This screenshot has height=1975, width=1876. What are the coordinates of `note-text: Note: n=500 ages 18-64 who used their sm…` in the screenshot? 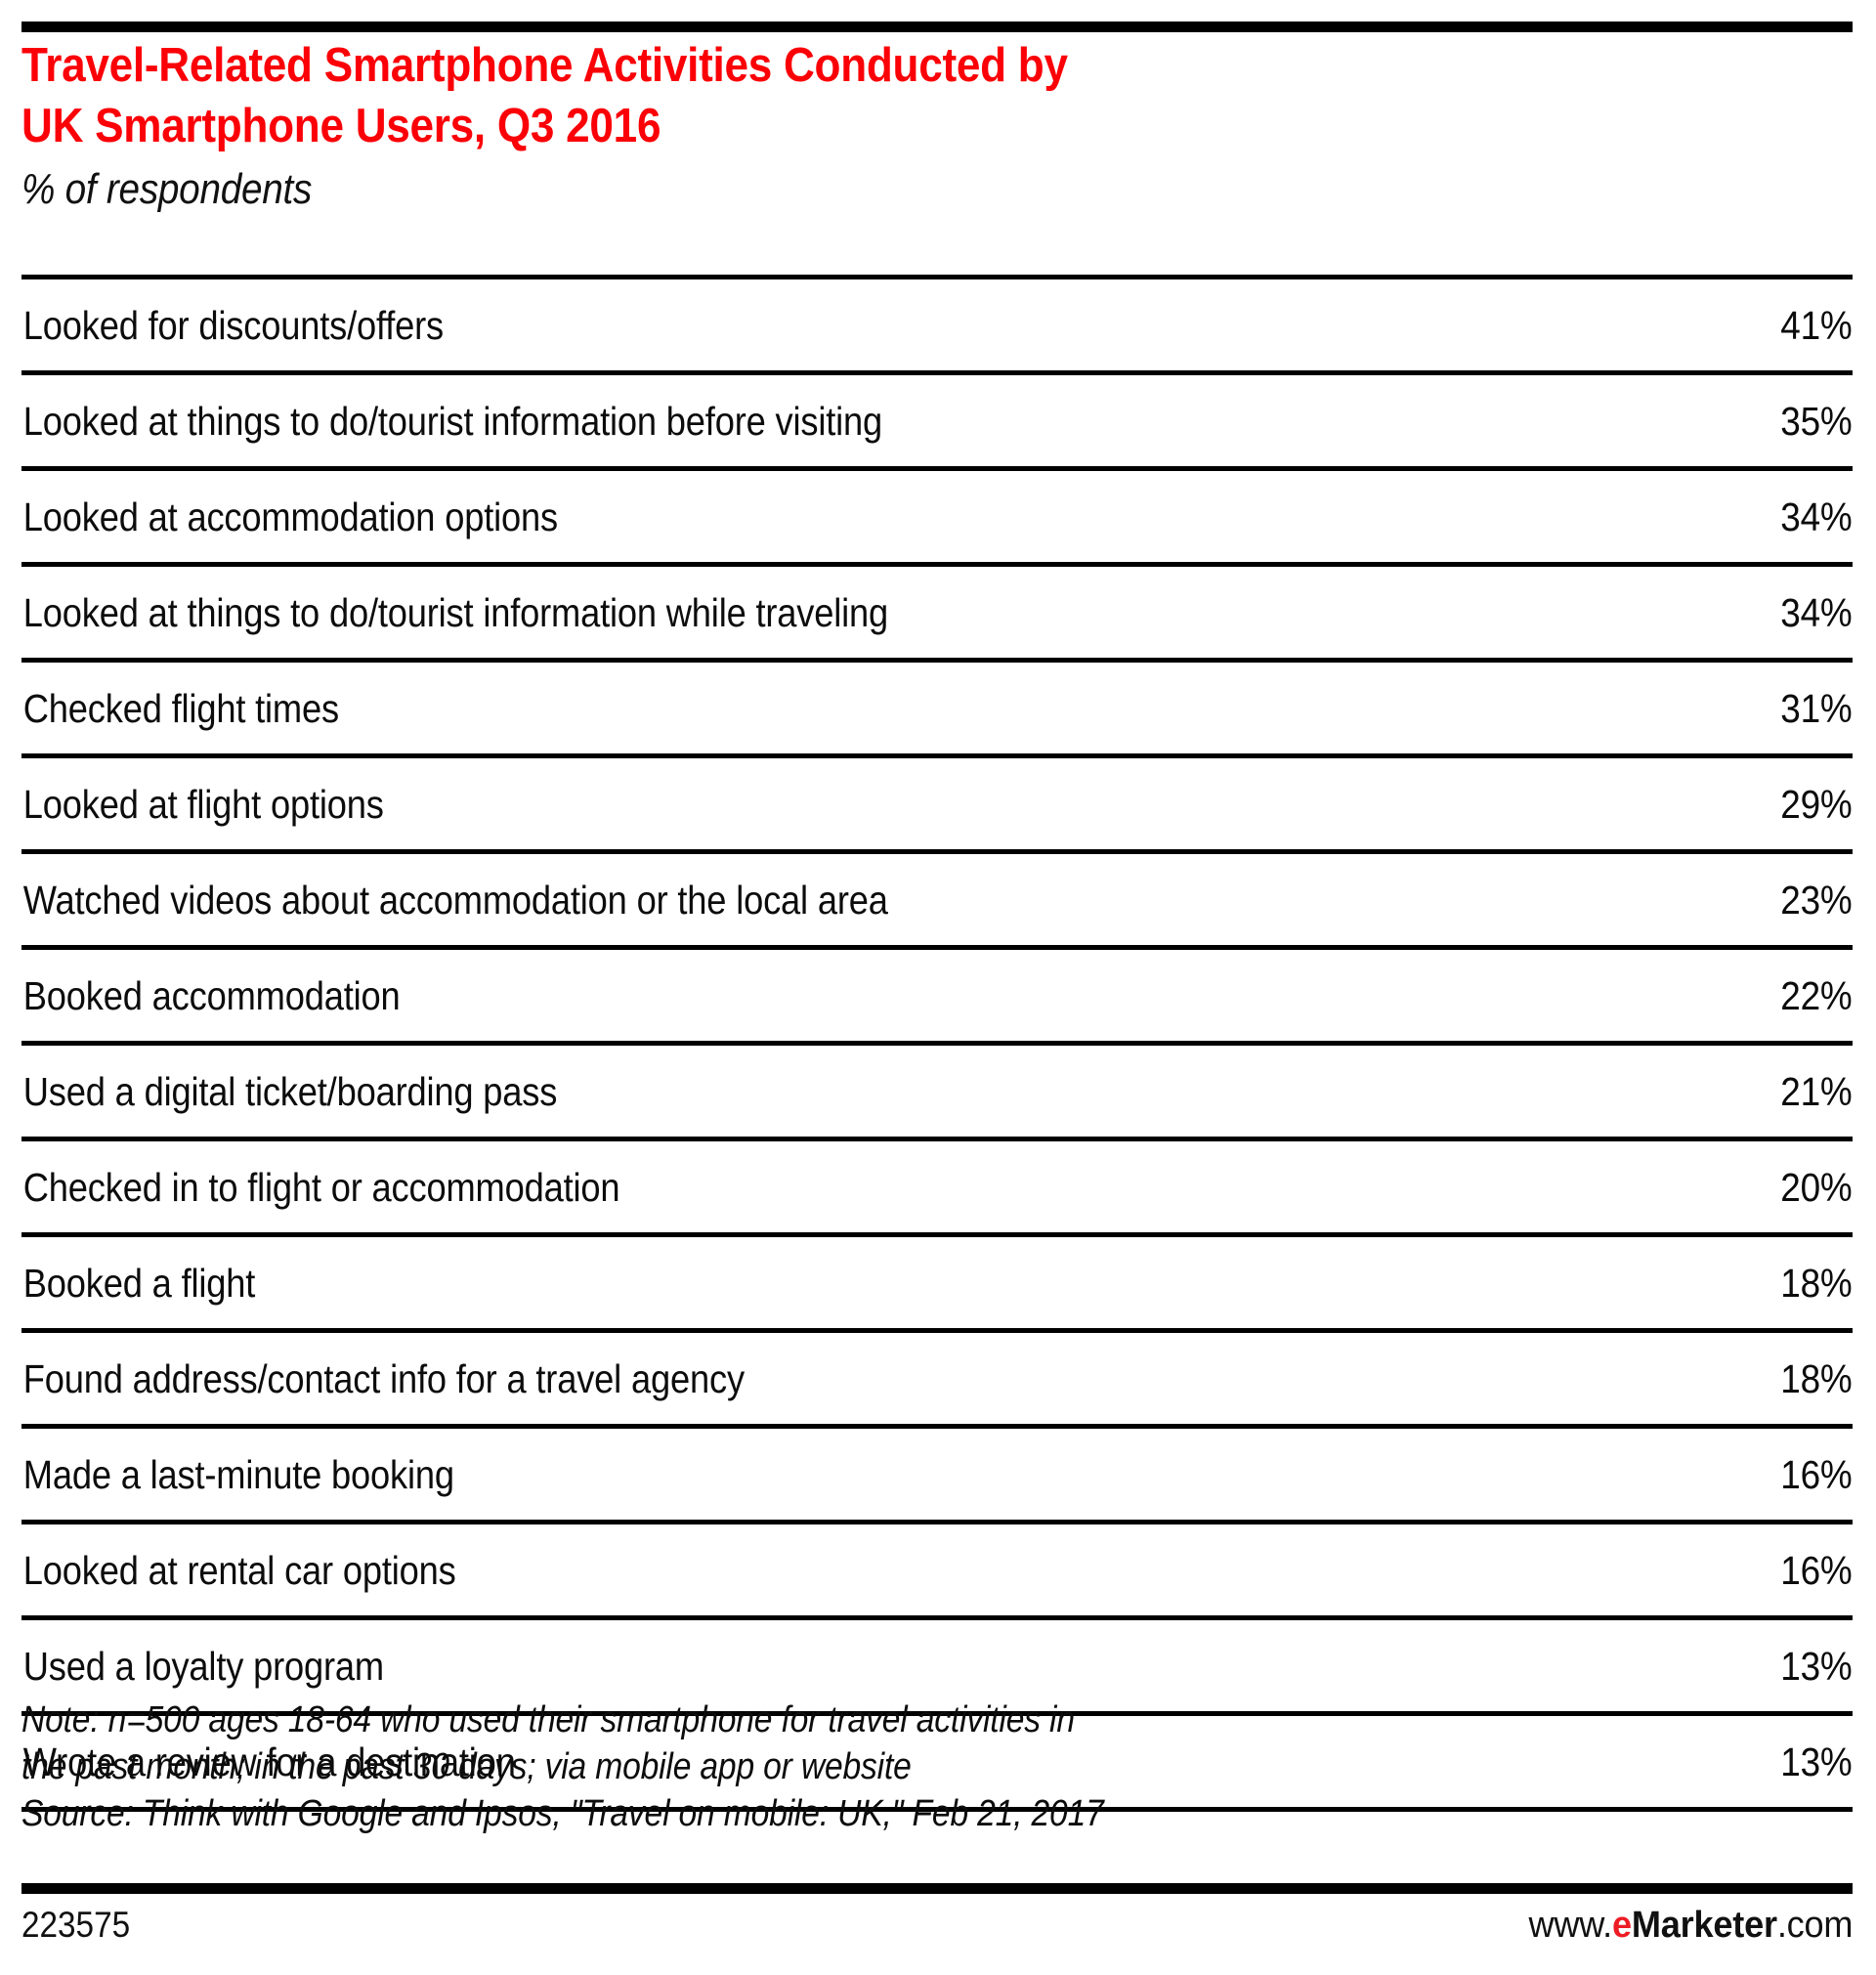 It's located at (937, 1743).